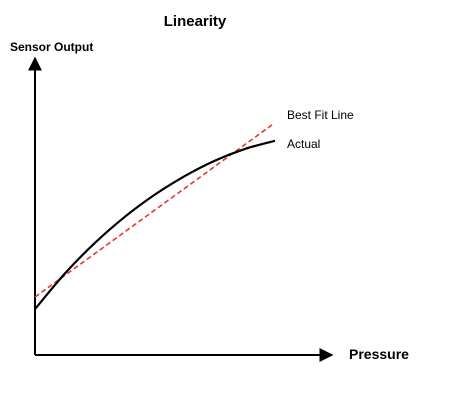  What do you see at coordinates (320, 115) in the screenshot?
I see `best-fit-line-label: Best Fit Line` at bounding box center [320, 115].